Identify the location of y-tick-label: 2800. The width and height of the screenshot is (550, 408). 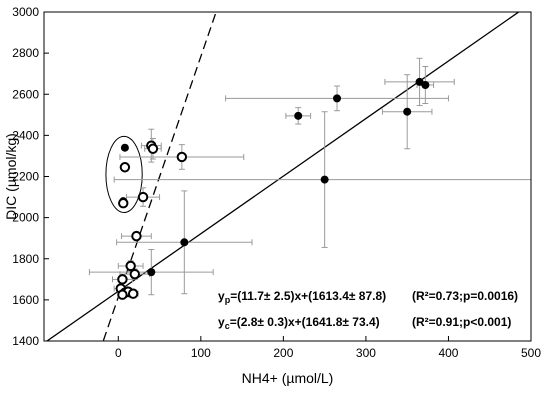
(25, 53).